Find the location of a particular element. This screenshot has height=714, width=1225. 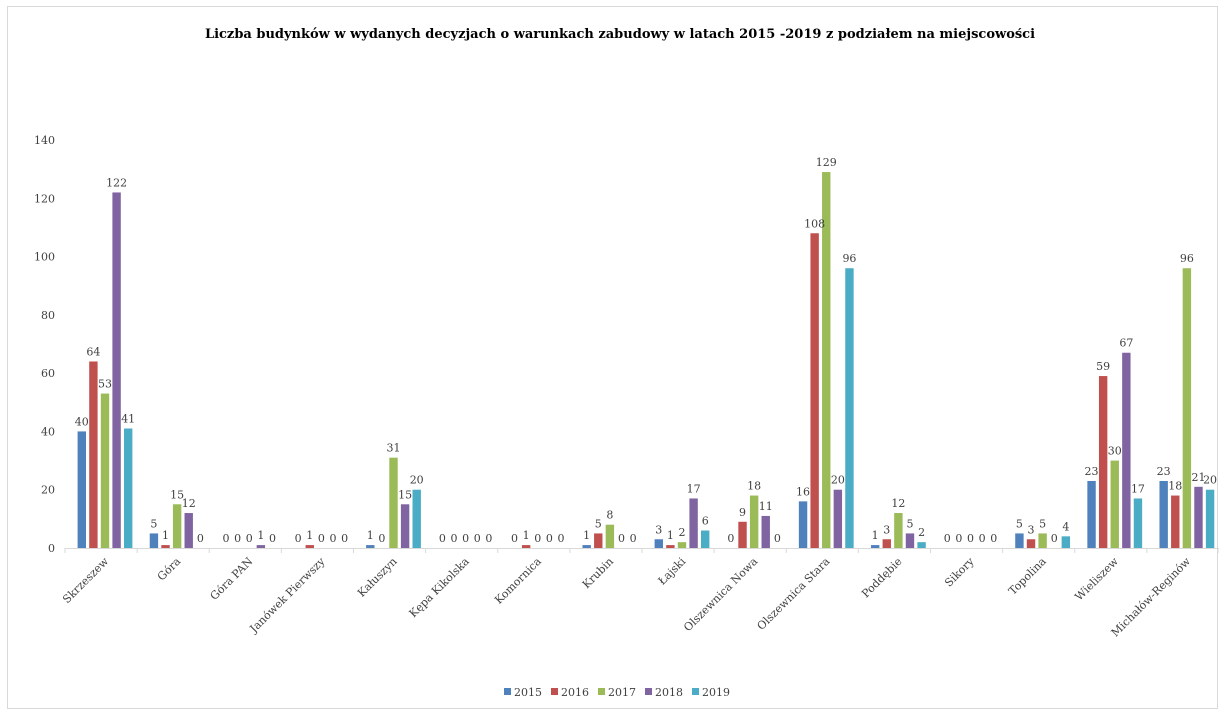

data-label: 41 is located at coordinates (128, 419).